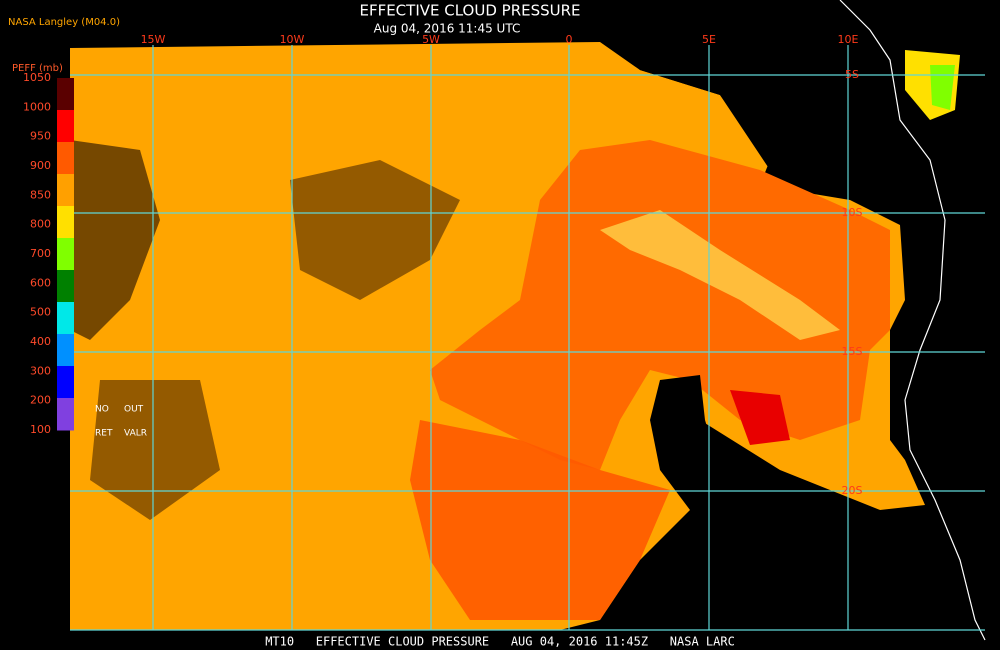 The height and width of the screenshot is (650, 1000). Describe the element at coordinates (40, 136) in the screenshot. I see `legend-tick: 950` at that location.